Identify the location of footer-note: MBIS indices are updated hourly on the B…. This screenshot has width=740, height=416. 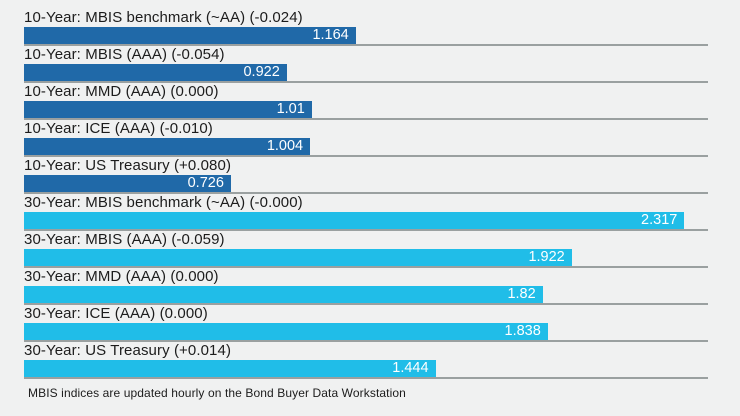
(217, 393).